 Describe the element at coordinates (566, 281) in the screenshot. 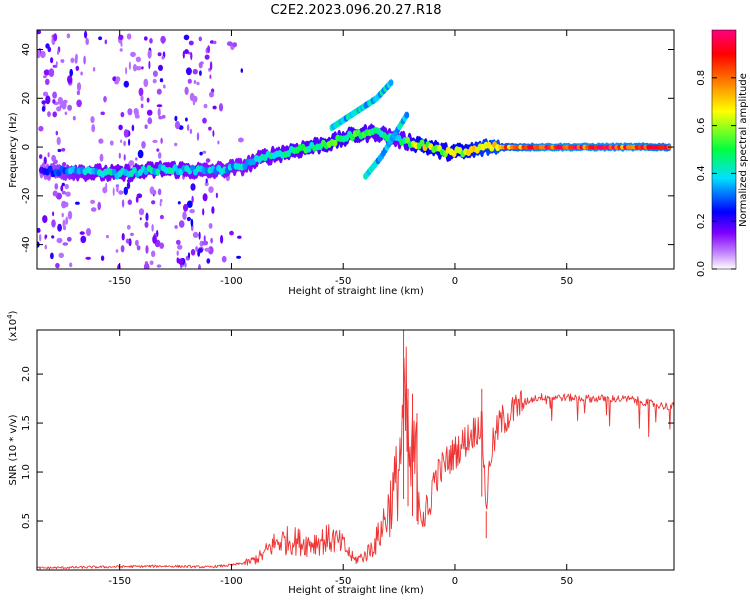

I see `spectrogram-xtick-label: 50` at that location.